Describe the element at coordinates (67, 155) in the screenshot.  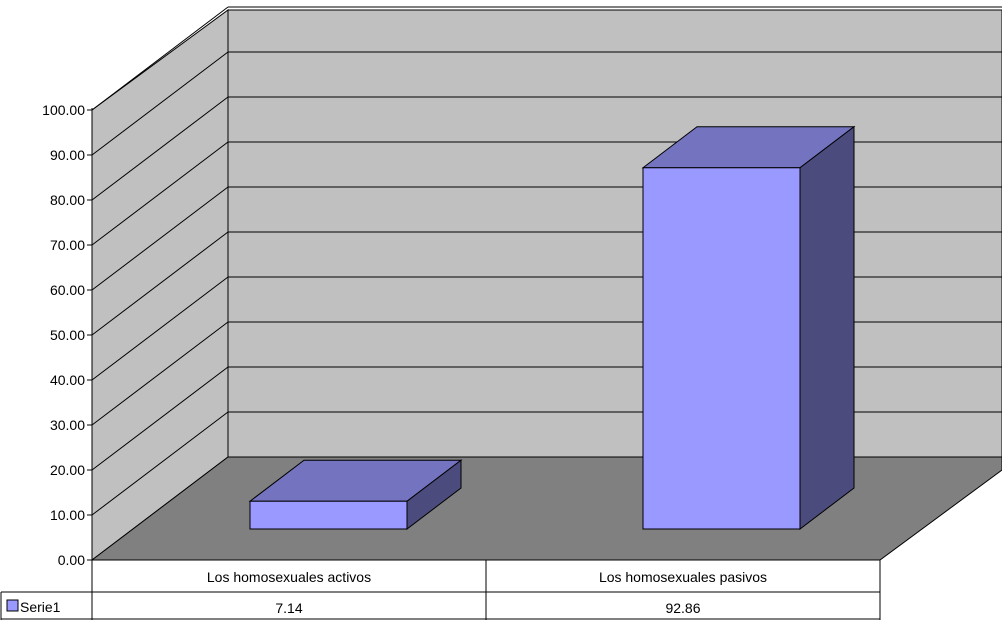
I see `y-tick-label: 90.00` at that location.